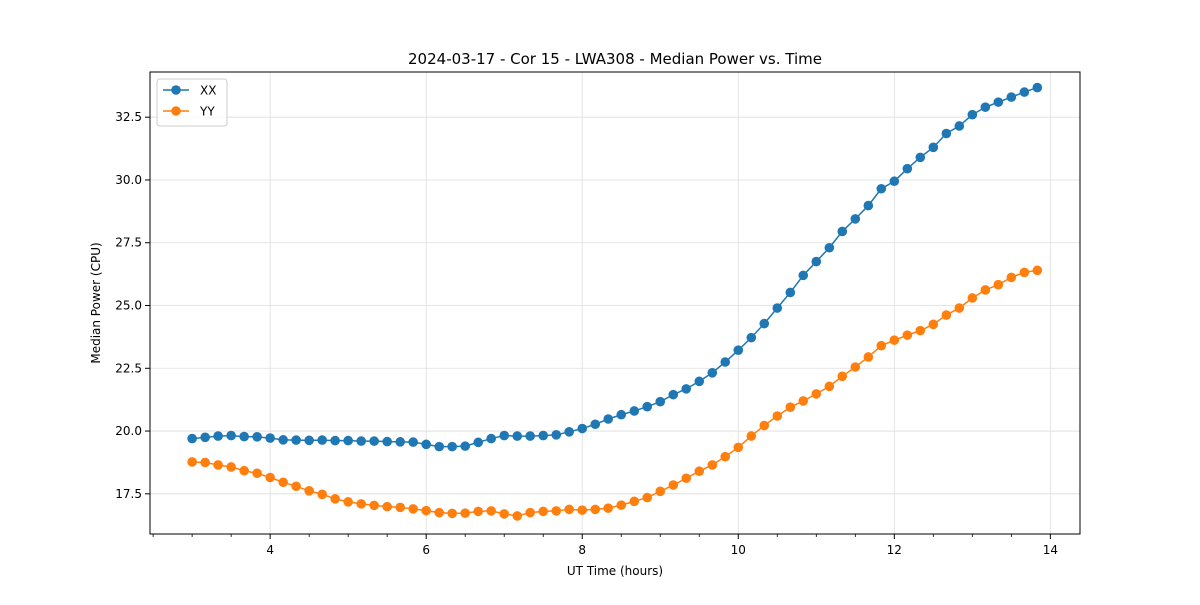 This screenshot has height=605, width=1200. What do you see at coordinates (426, 550) in the screenshot?
I see `x-tick-label: 6` at bounding box center [426, 550].